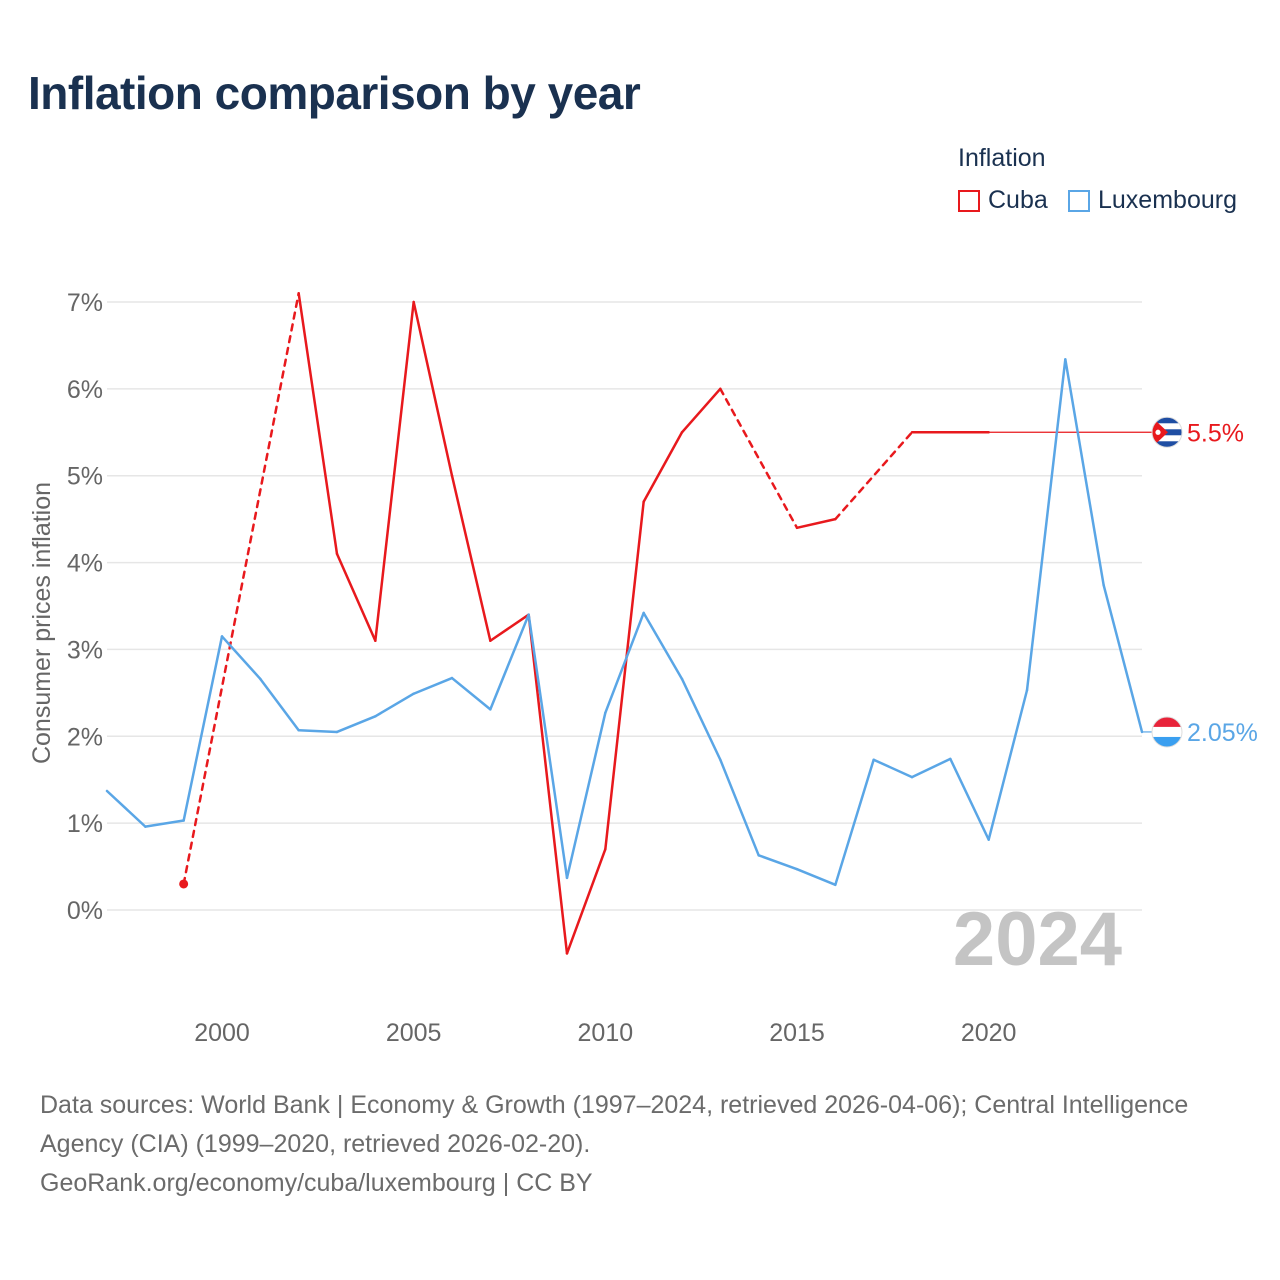 This screenshot has height=1280, width=1280. I want to click on end-label-luxembourg: 2.05%, so click(1222, 733).